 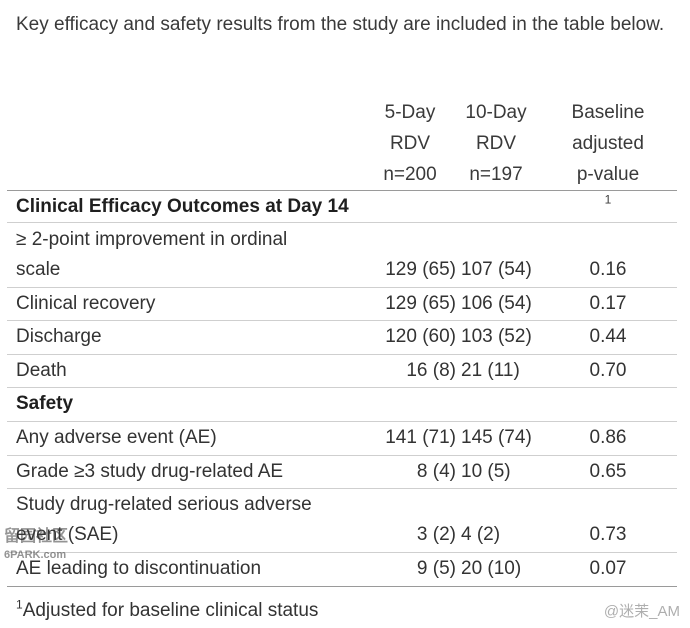 What do you see at coordinates (496, 269) in the screenshot?
I see `value-10-day: 107 (54)` at bounding box center [496, 269].